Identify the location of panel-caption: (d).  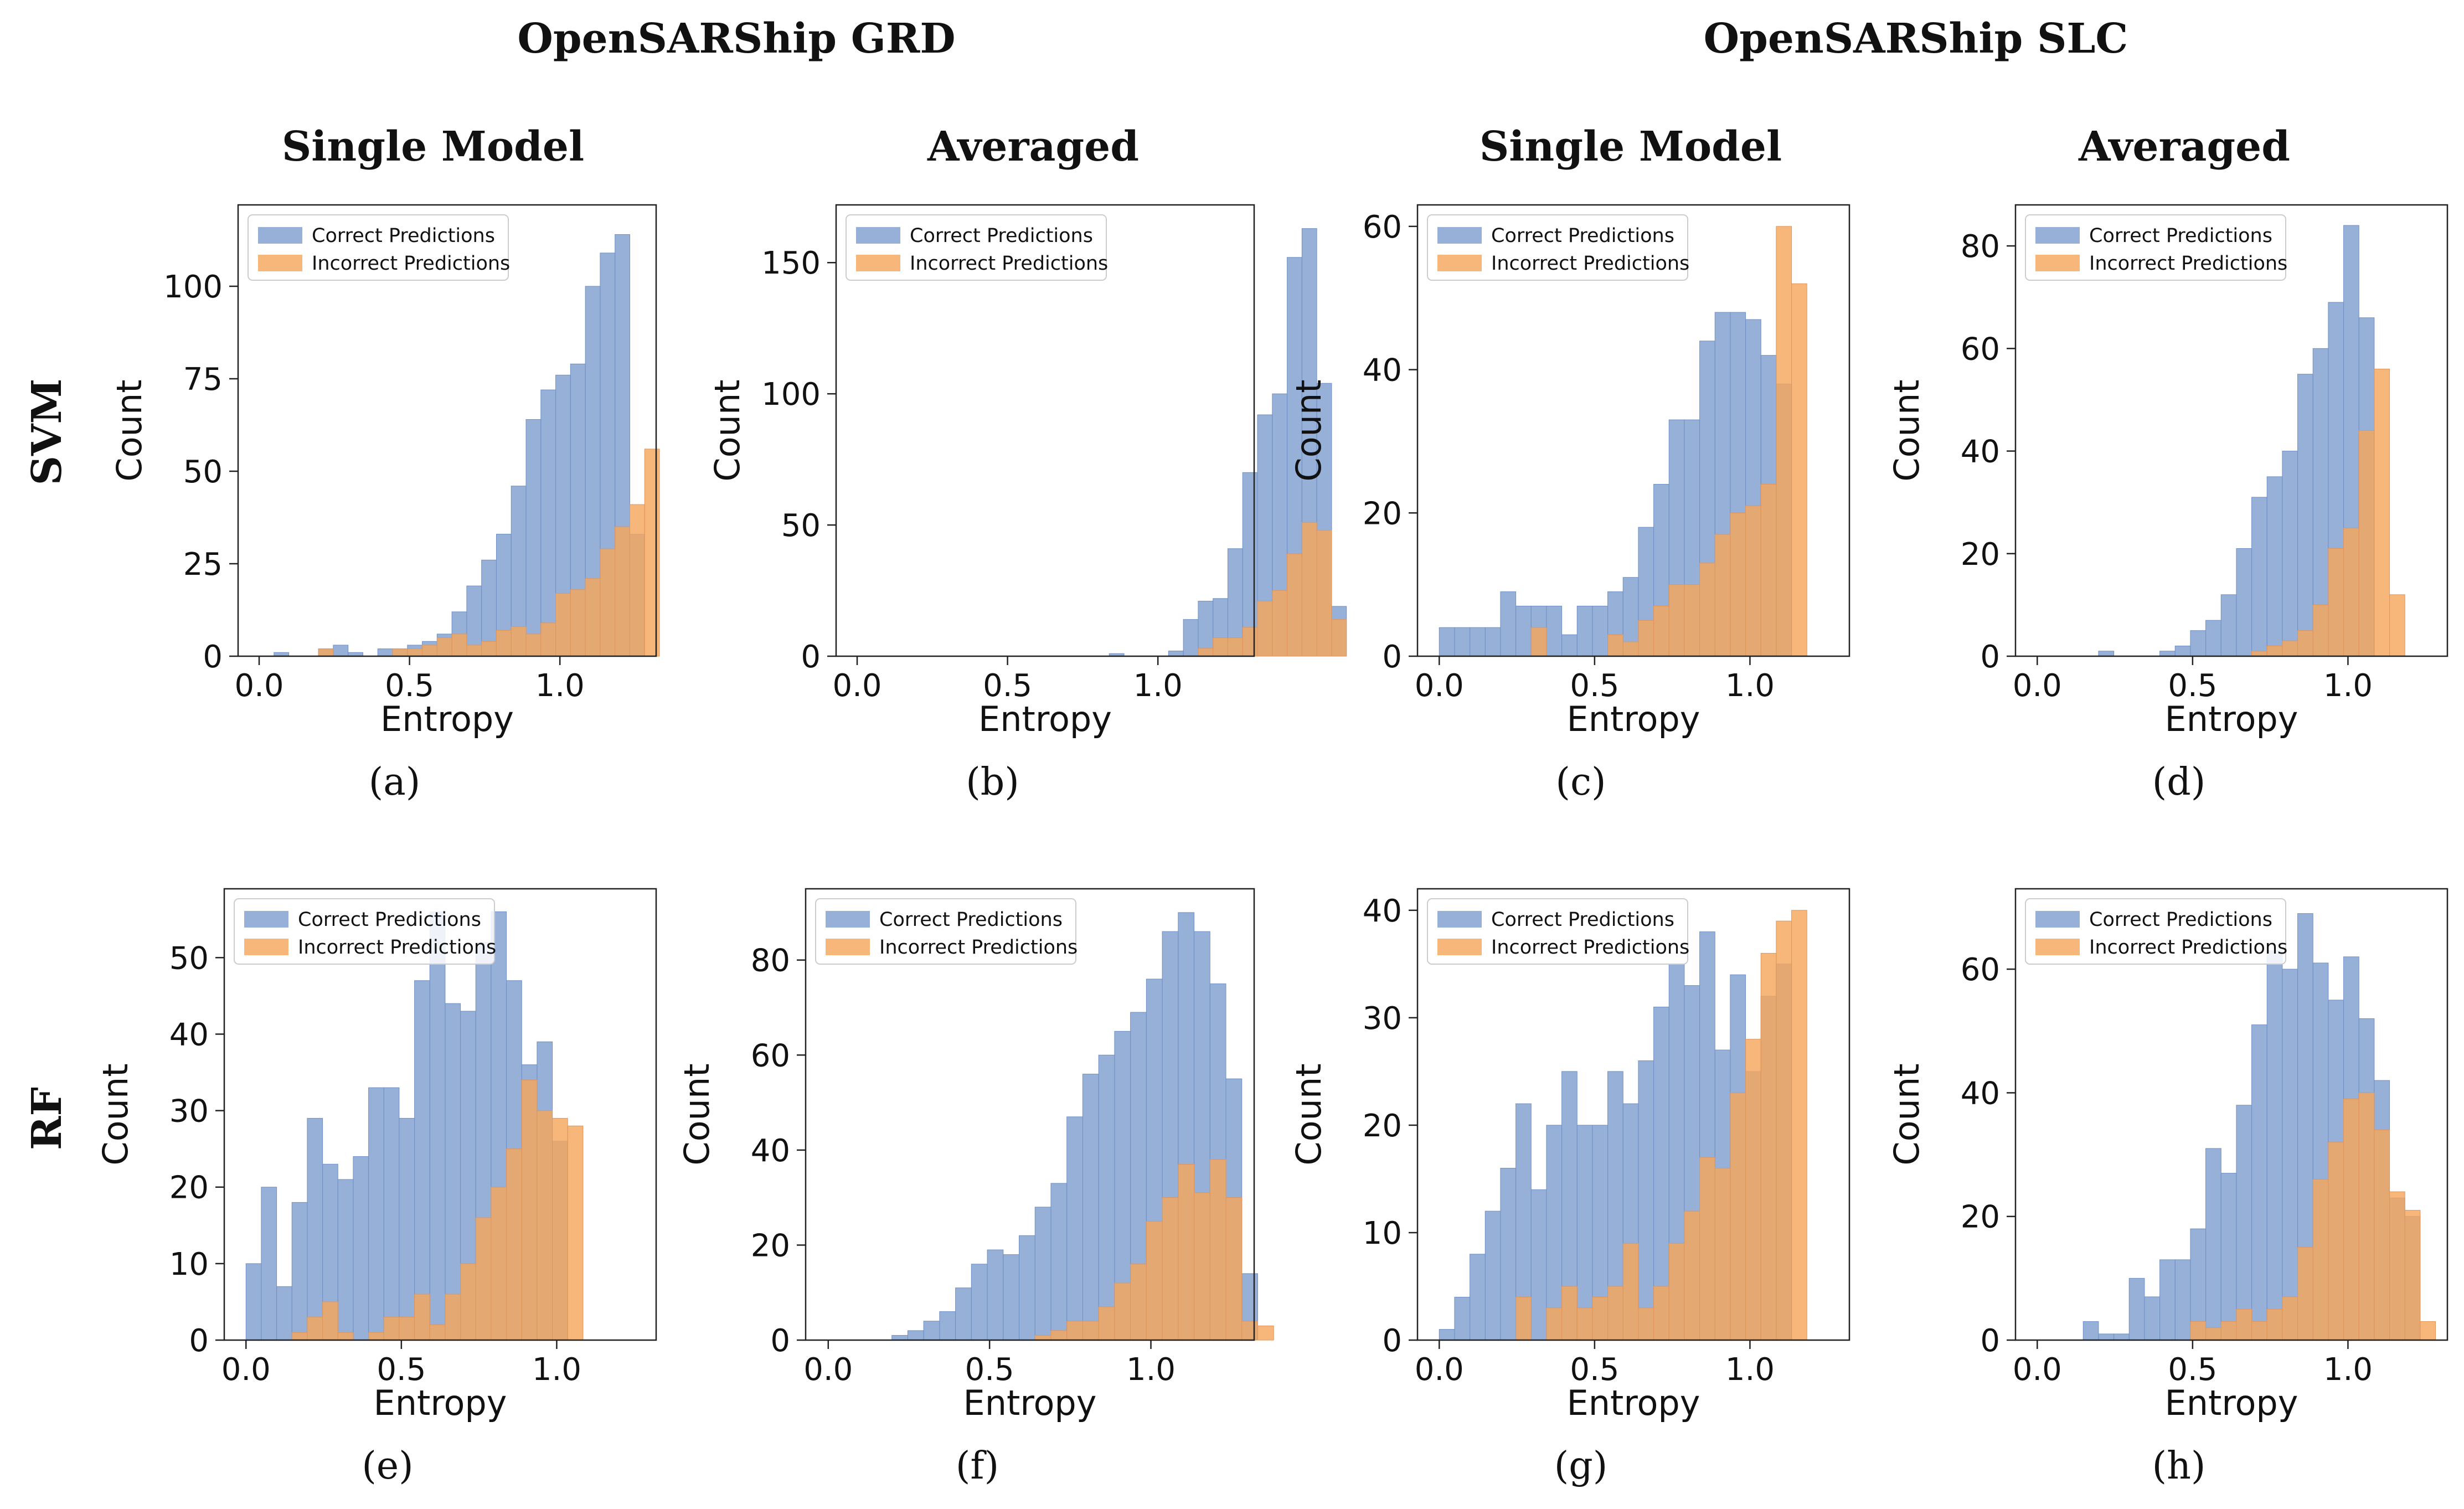
(2179, 782).